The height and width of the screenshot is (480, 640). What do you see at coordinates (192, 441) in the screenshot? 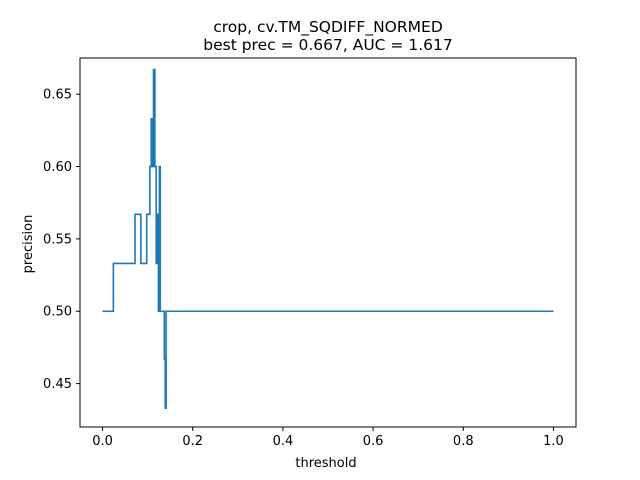
I see `x-tick-label: 0.2` at bounding box center [192, 441].